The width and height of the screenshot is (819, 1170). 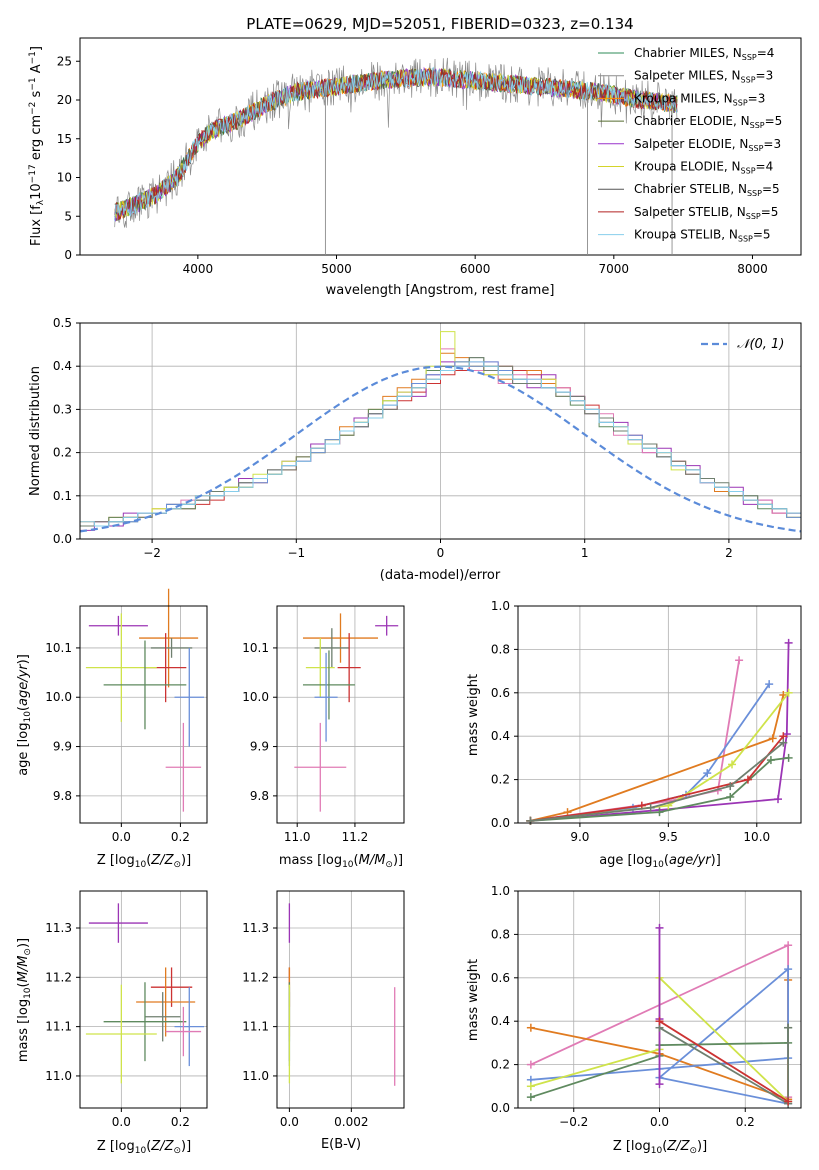 I want to click on panel-age-z: 0.0 0.2 9.8 9.9 10.0 10.1, so click(x=126, y=716).